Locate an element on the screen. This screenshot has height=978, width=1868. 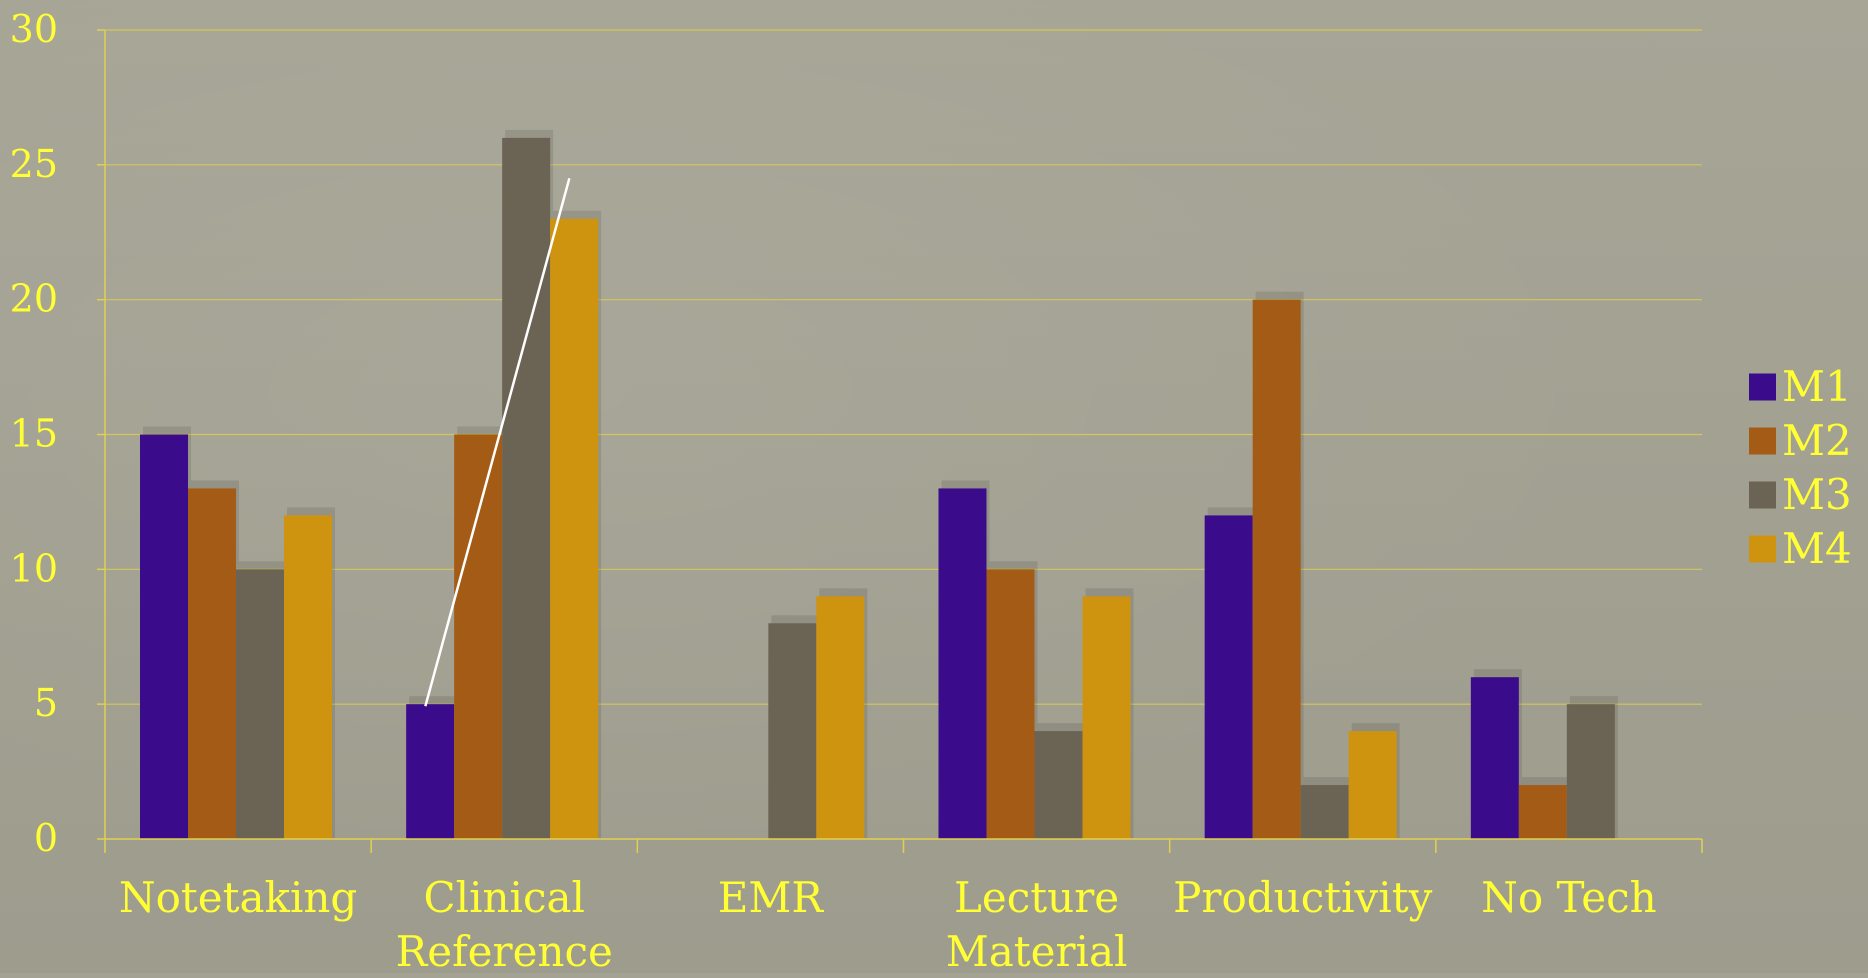
legend-label: M3 is located at coordinates (1817, 494).